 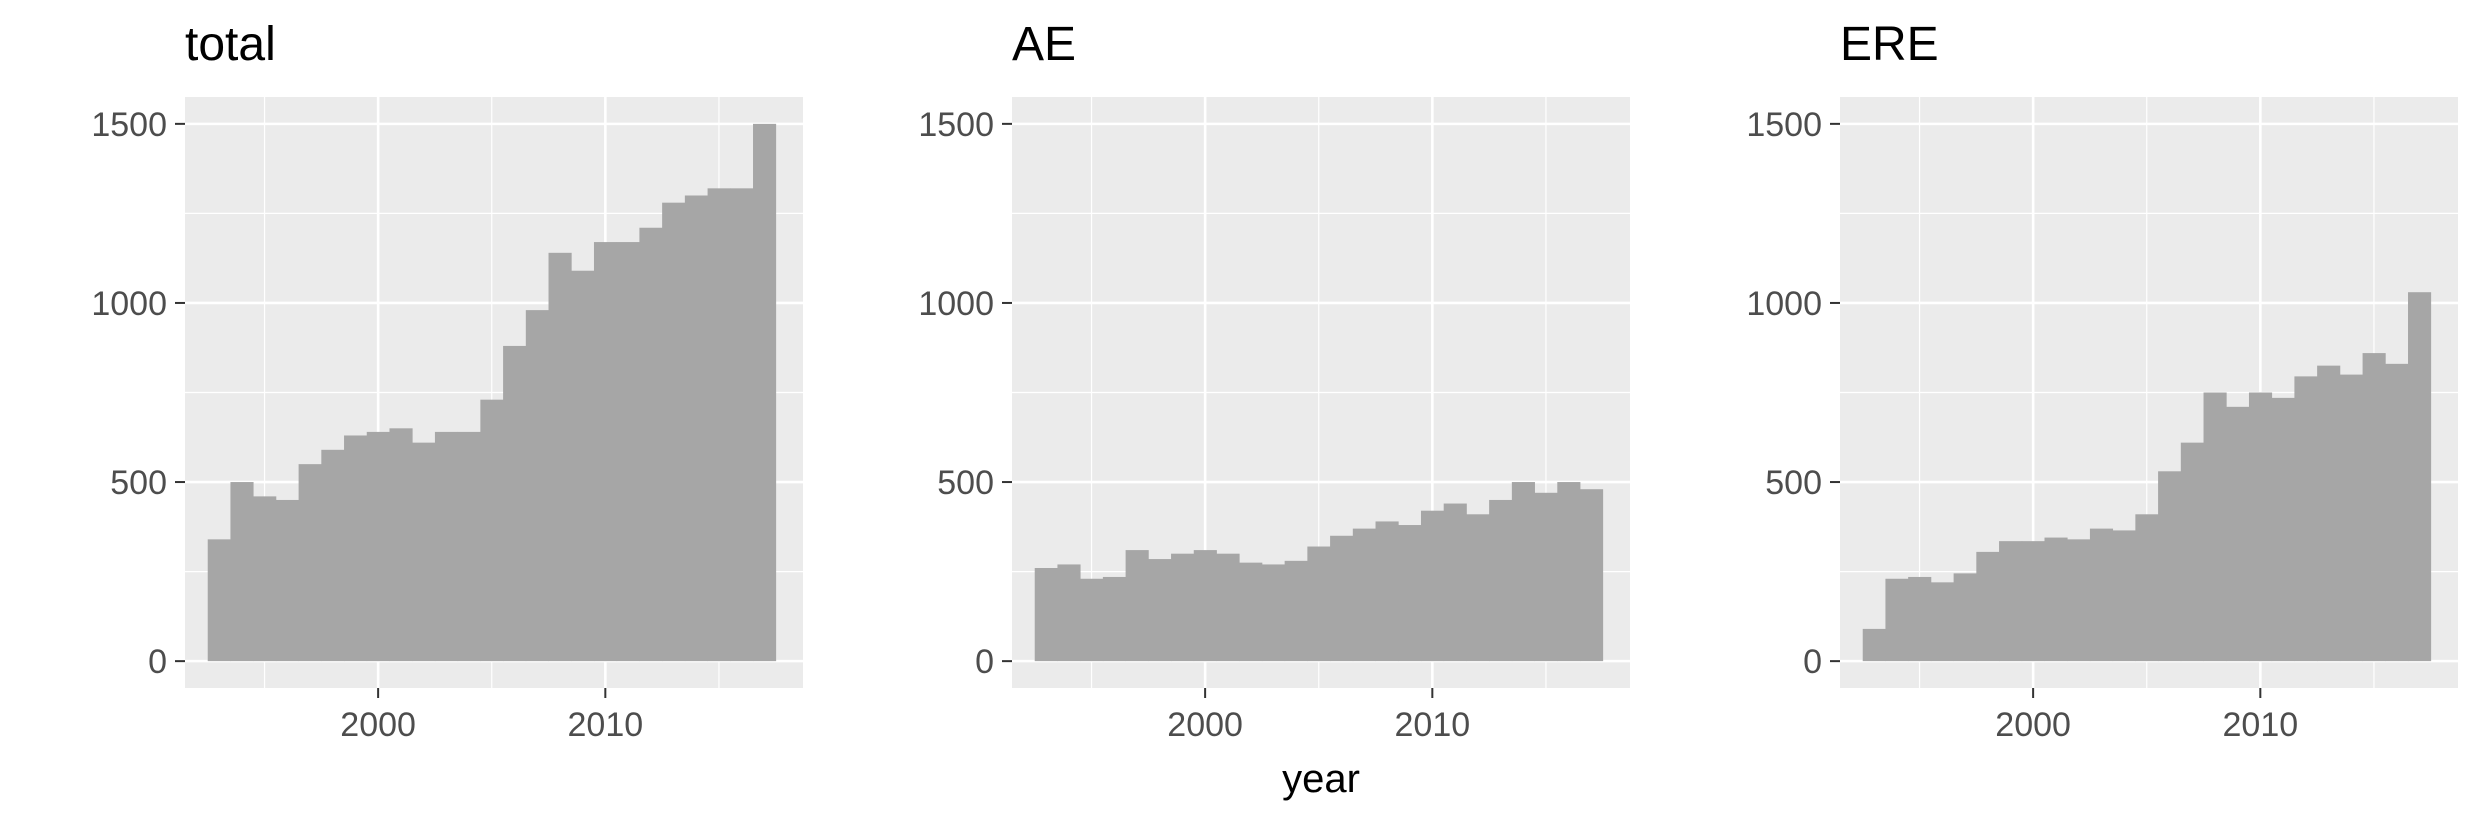 What do you see at coordinates (230, 44) in the screenshot?
I see `panel-title: total` at bounding box center [230, 44].